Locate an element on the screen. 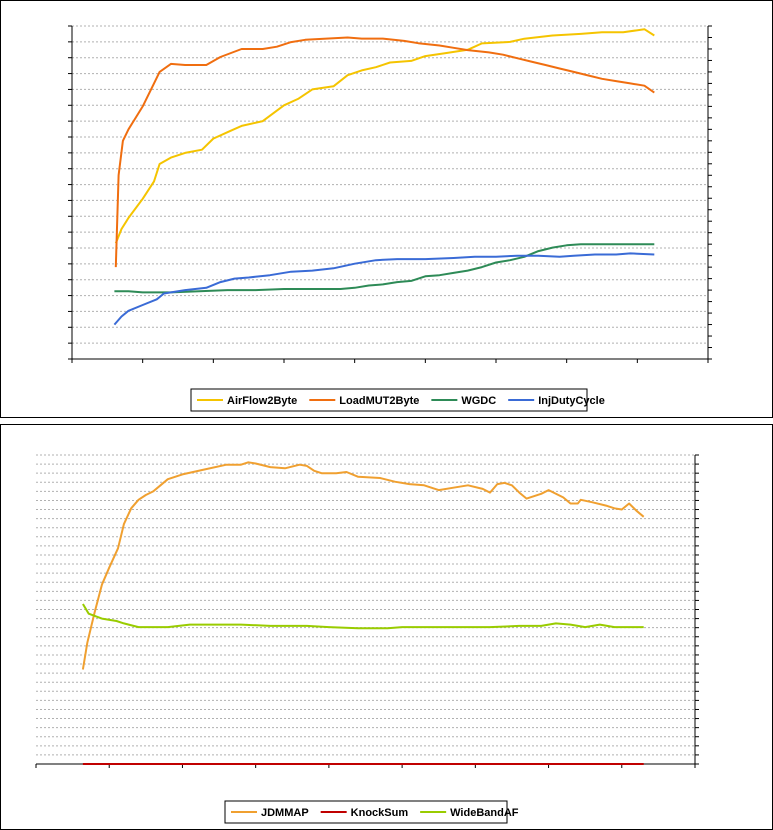 The height and width of the screenshot is (830, 773). legend-label-wgdc: WGDC is located at coordinates (478, 401).